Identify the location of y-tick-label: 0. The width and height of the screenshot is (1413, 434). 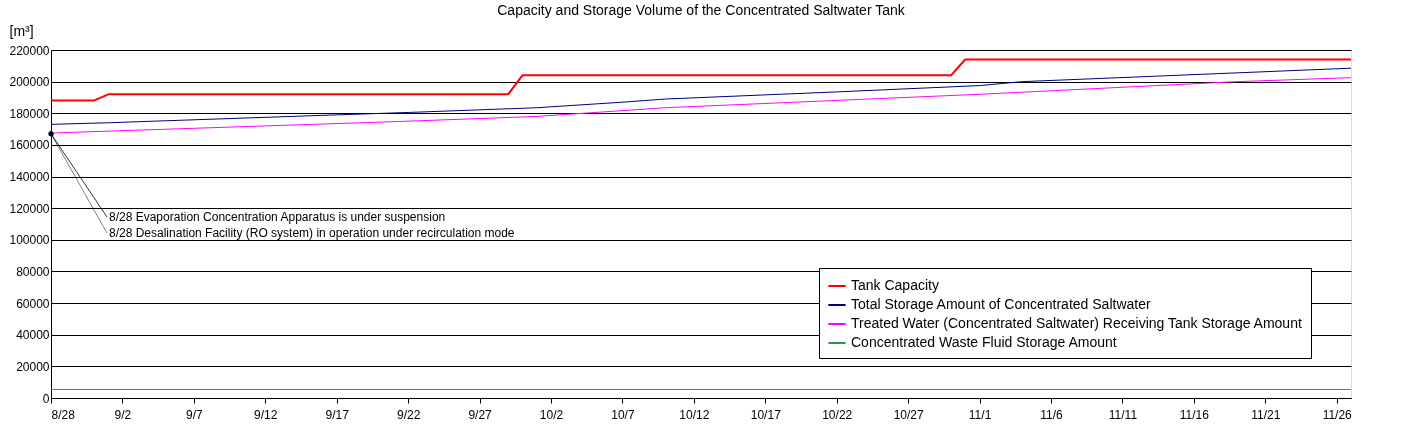
(46, 398).